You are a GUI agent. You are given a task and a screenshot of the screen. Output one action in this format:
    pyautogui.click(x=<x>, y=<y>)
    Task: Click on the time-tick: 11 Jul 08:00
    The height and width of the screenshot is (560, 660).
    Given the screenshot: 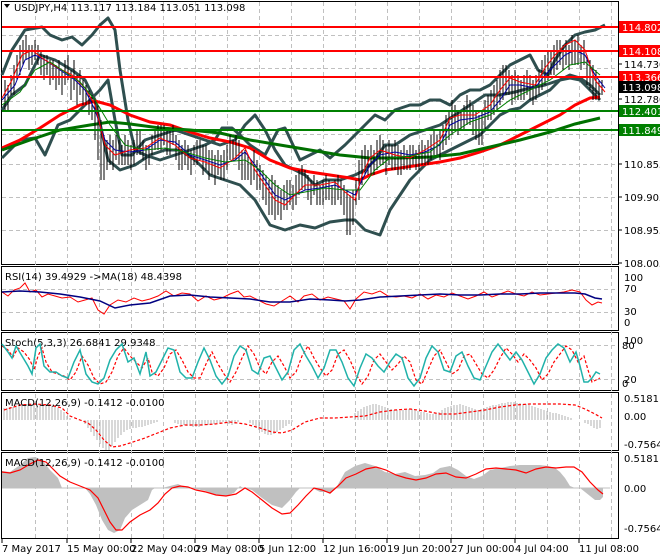 What is the action you would take?
    pyautogui.click(x=609, y=549)
    